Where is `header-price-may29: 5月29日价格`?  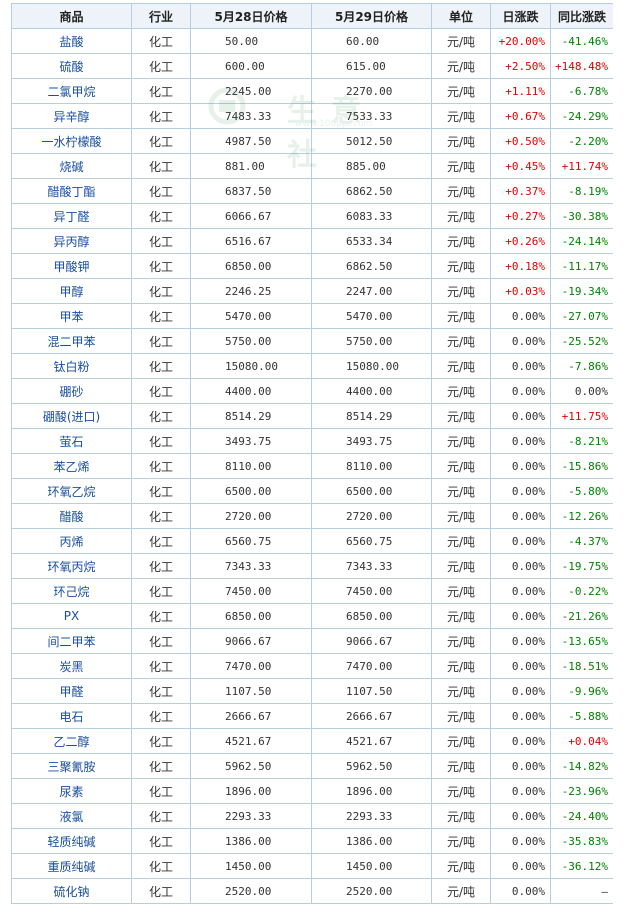
header-price-may29: 5月29日价格 is located at coordinates (371, 16).